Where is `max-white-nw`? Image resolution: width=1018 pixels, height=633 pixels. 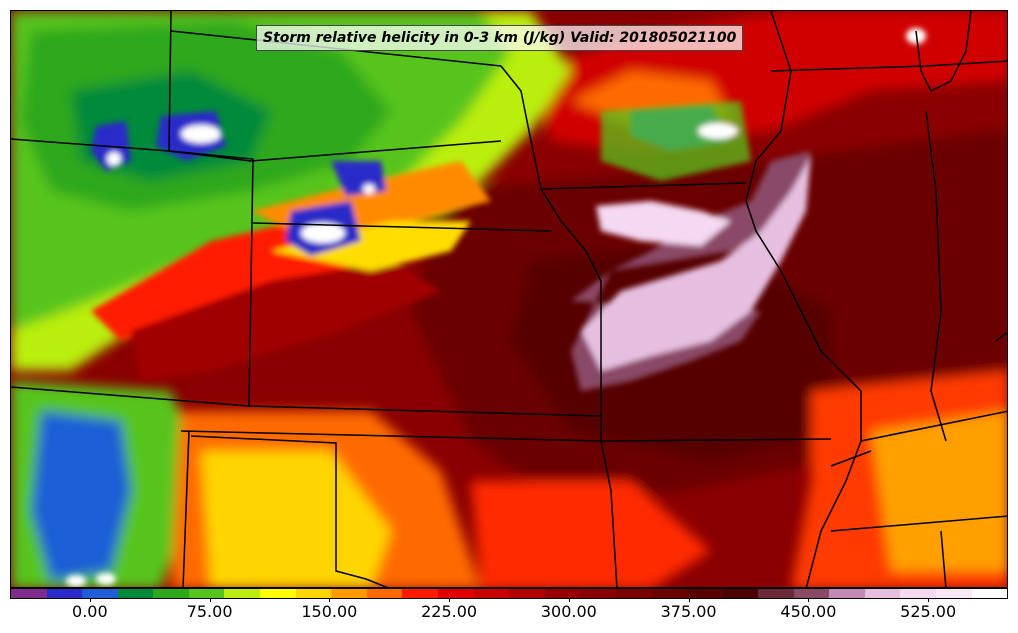 max-white-nw is located at coordinates (114, 159).